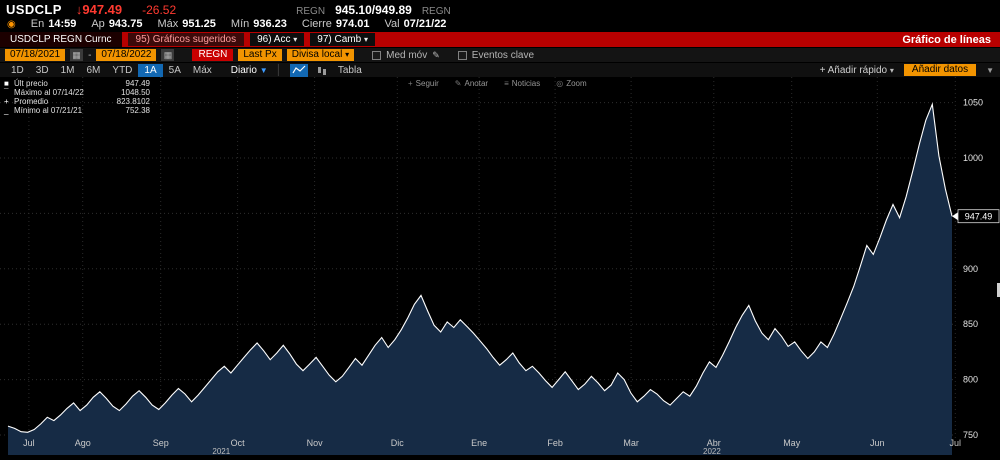 This screenshot has height=460, width=1000. What do you see at coordinates (522, 83) in the screenshot?
I see `chart-tool-noticias: ≡ Noticias` at bounding box center [522, 83].